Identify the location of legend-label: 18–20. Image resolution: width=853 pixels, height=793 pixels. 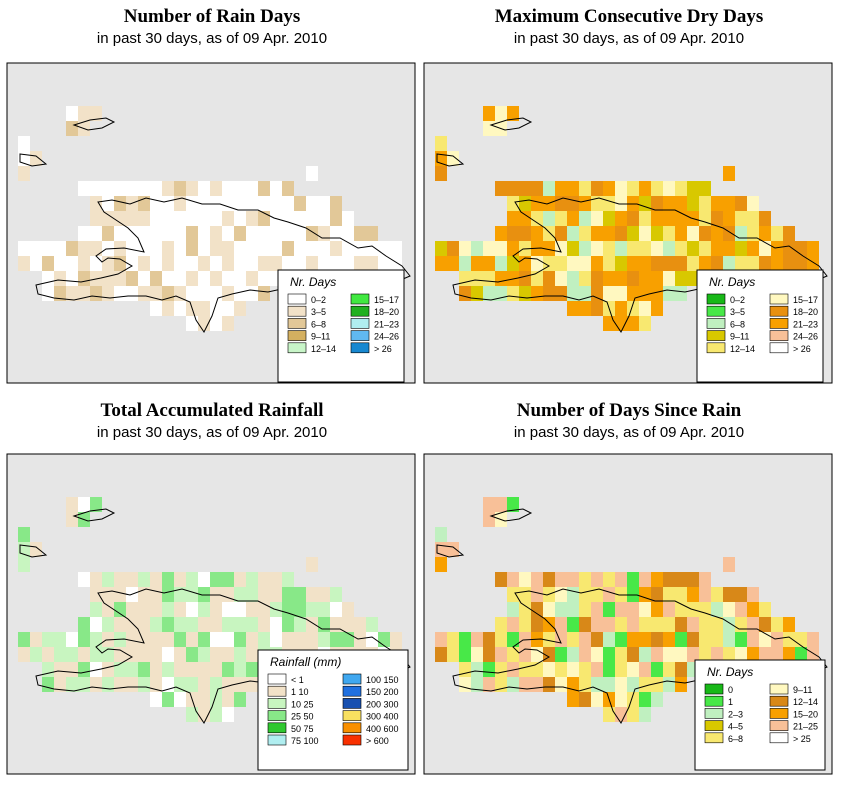
(805, 312).